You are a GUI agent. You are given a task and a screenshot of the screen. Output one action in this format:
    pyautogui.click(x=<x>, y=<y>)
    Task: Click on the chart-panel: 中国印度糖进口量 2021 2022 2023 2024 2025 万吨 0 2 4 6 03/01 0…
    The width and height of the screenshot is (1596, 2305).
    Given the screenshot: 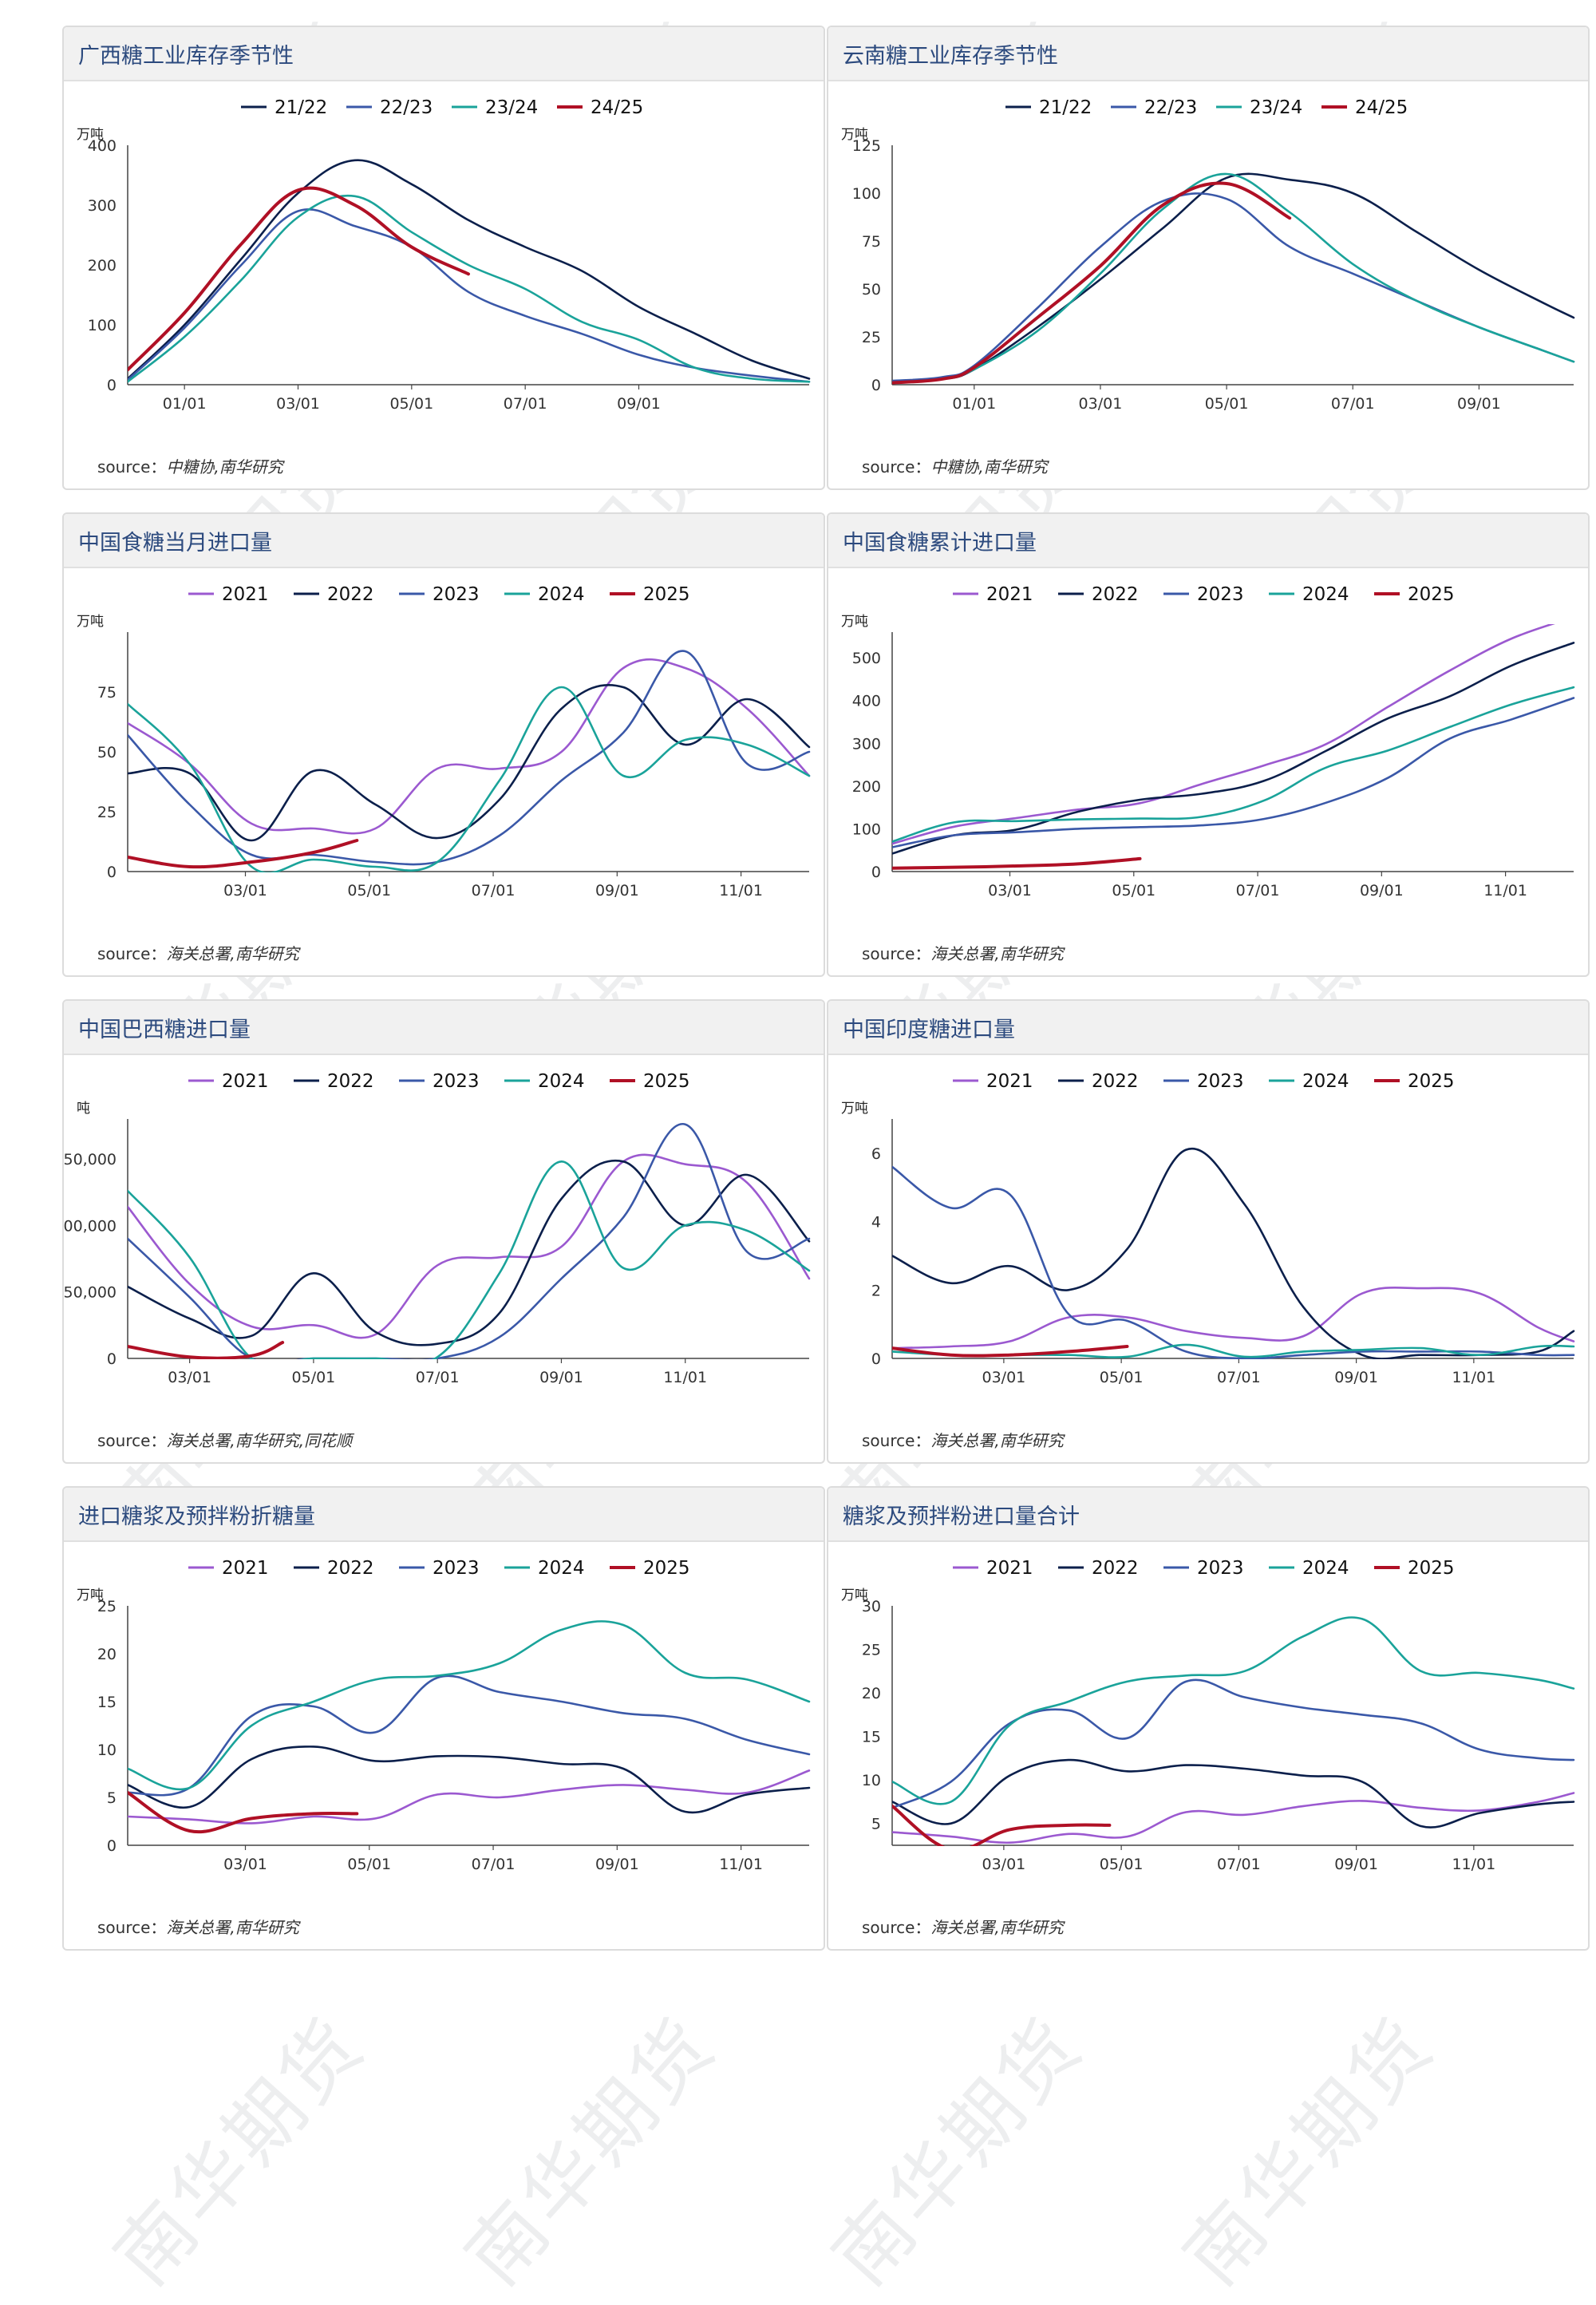 What is the action you would take?
    pyautogui.click(x=1208, y=1231)
    